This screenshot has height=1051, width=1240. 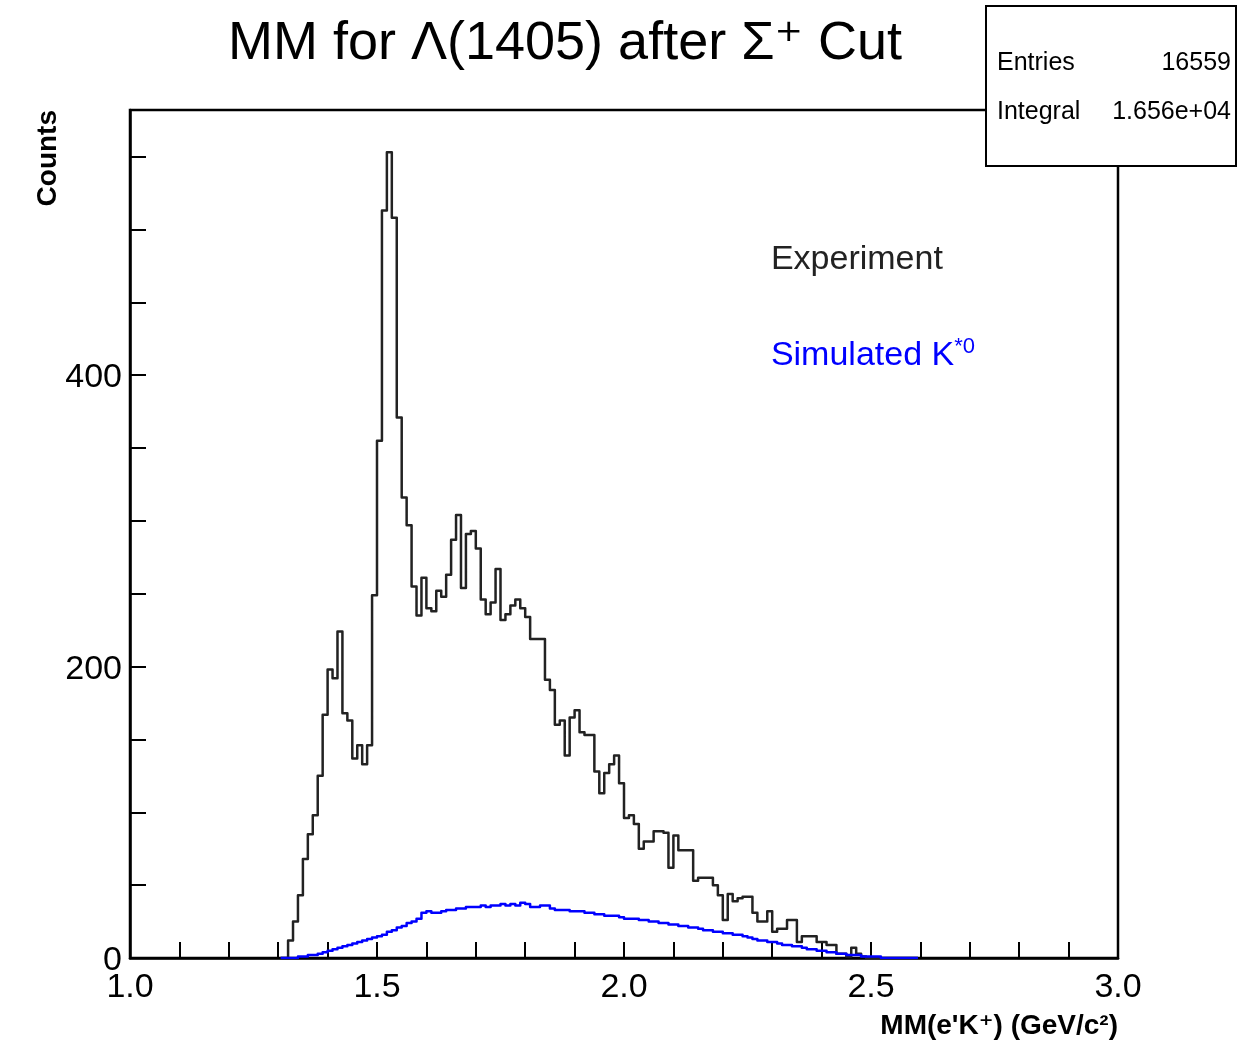 I want to click on x-tick-label: 3.0, so click(x=1118, y=985).